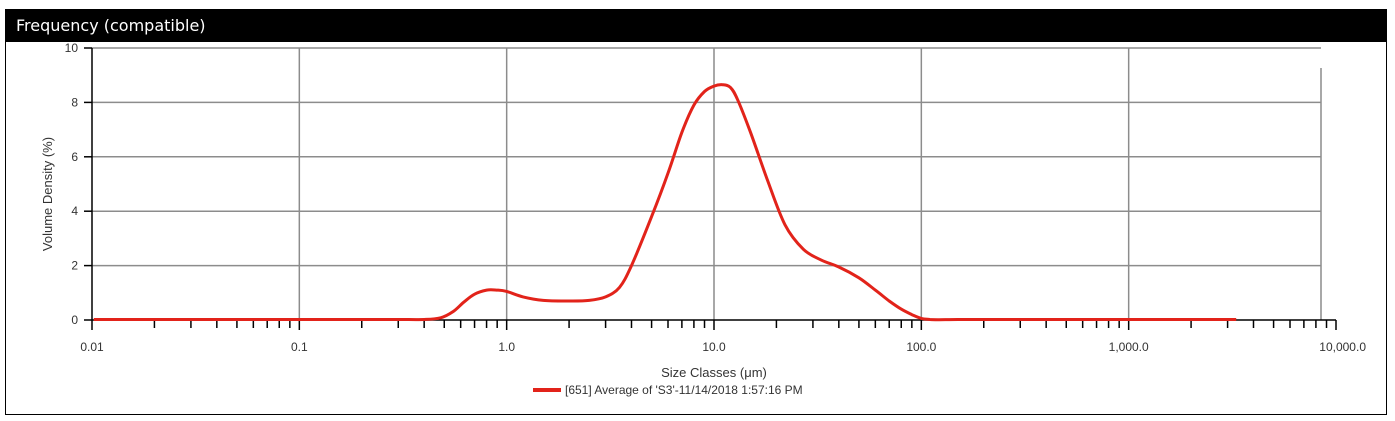 The height and width of the screenshot is (421, 1395). Describe the element at coordinates (92, 347) in the screenshot. I see `x-tick-label: 0.01` at that location.